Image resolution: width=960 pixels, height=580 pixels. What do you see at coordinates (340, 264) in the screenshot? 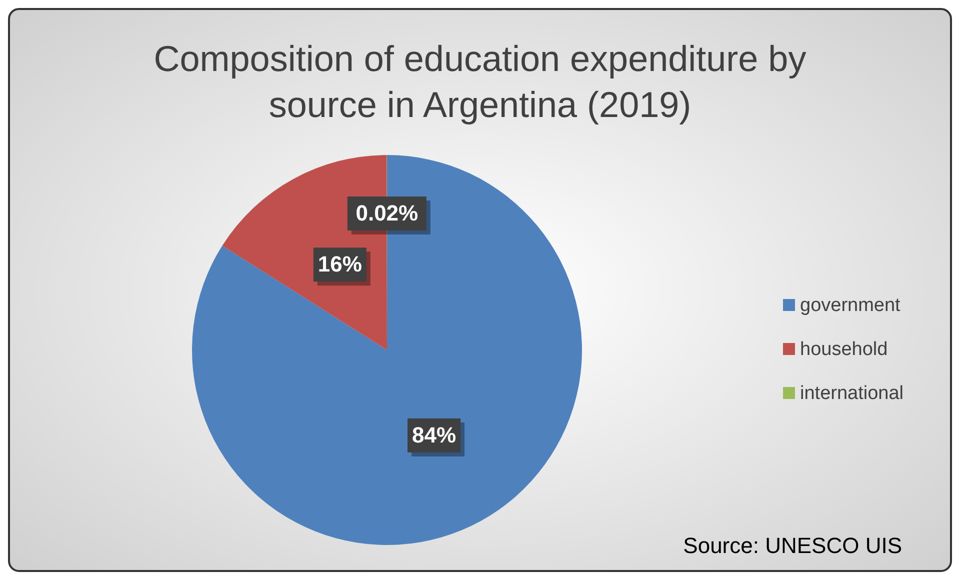
I see `data-label: 16%` at bounding box center [340, 264].